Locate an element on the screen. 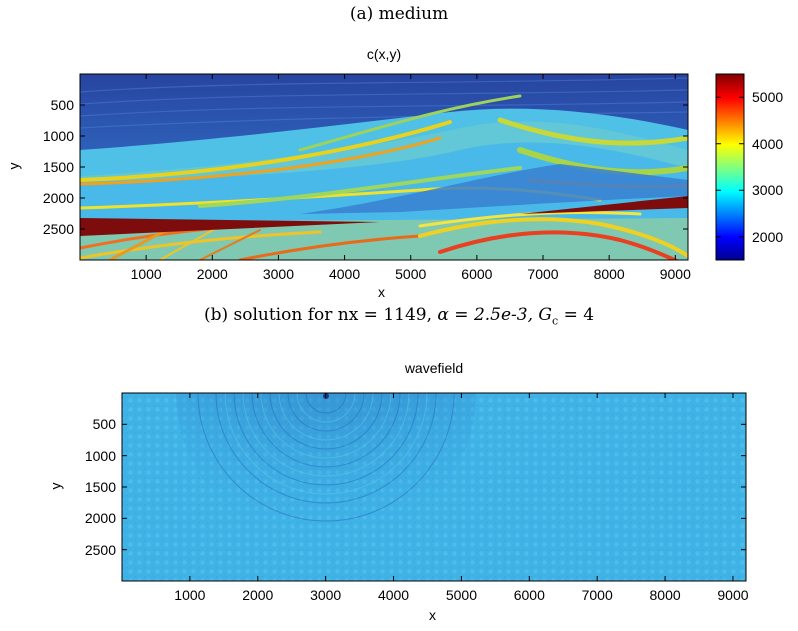 This screenshot has width=798, height=631. medium-xtick-label: 1000 is located at coordinates (146, 274).